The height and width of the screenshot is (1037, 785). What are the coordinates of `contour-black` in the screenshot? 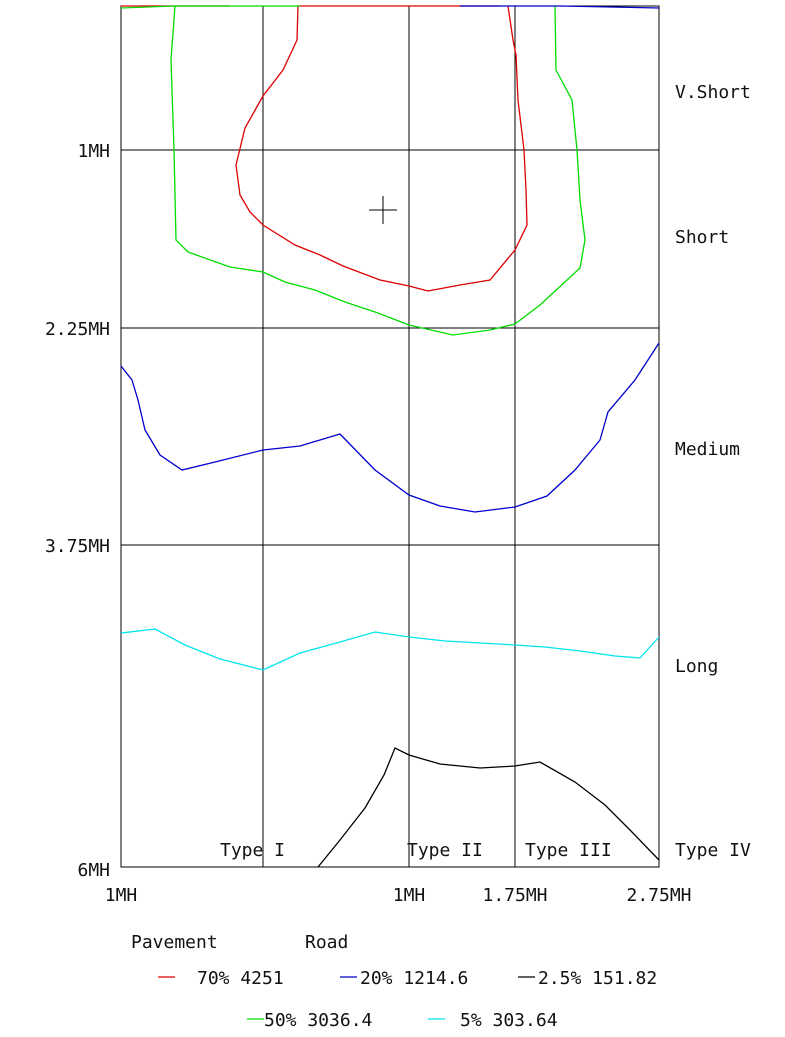 It's located at (488, 807).